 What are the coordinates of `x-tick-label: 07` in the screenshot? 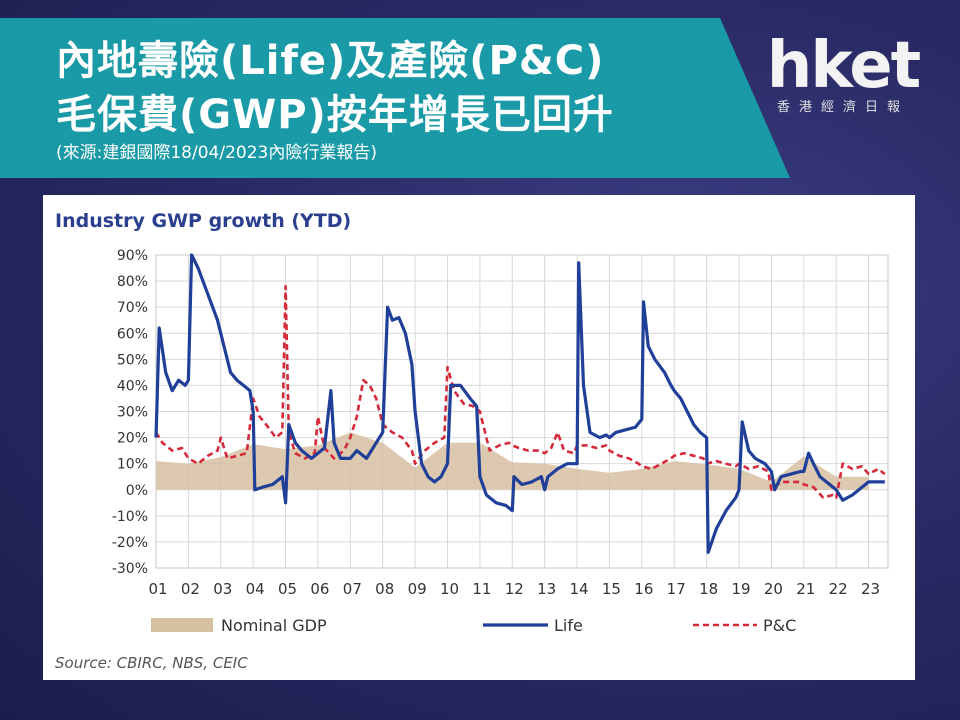 It's located at (352, 589).